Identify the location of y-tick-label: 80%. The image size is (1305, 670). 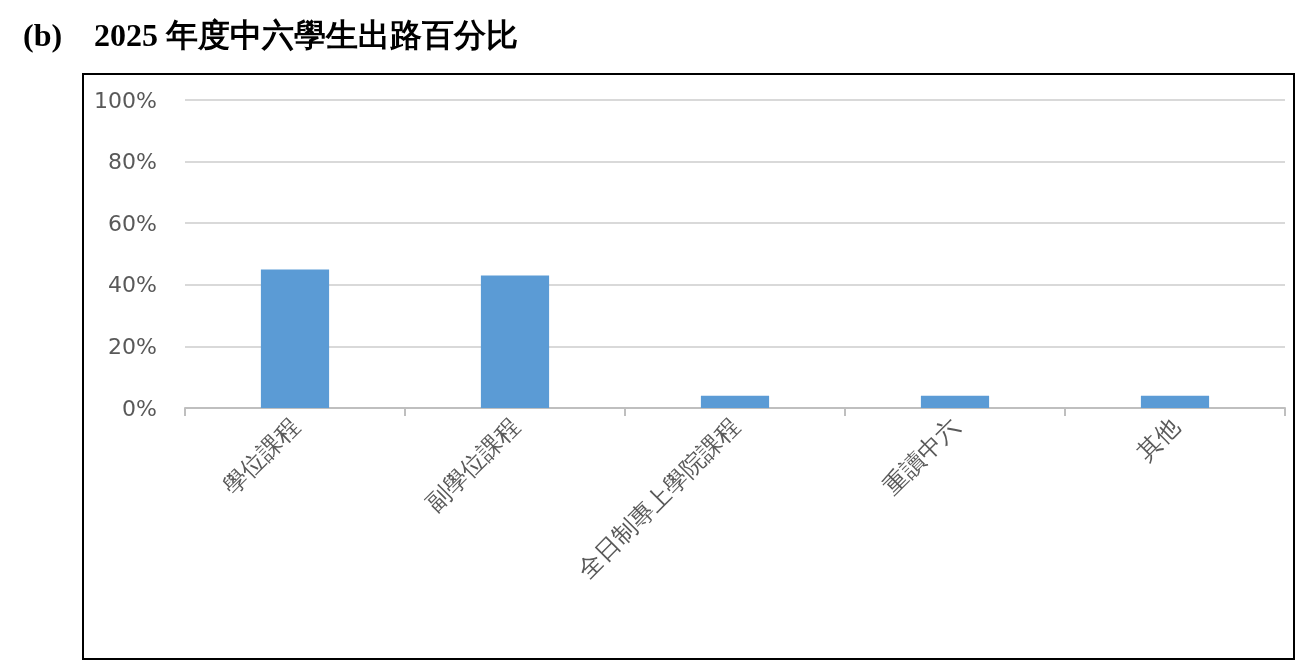
(132, 162).